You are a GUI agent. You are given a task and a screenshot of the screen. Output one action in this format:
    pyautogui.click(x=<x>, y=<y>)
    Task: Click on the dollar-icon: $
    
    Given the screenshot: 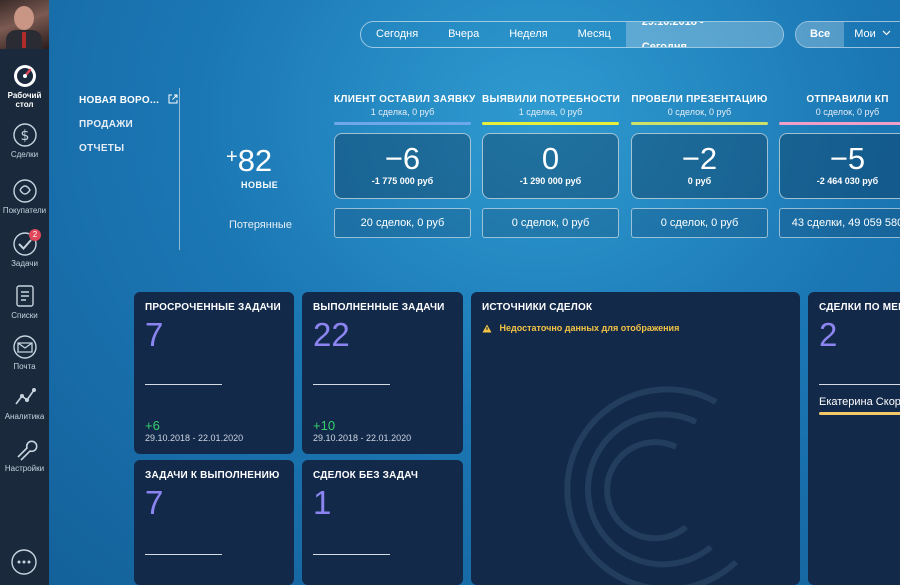 What is the action you would take?
    pyautogui.click(x=24, y=135)
    